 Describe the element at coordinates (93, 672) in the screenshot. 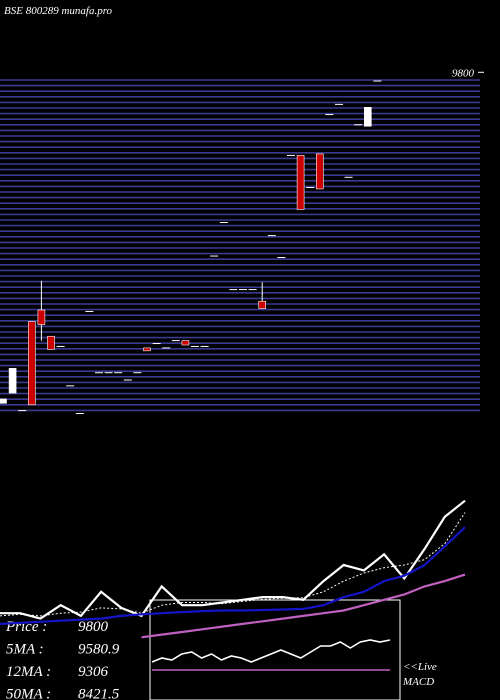

I see `legend-value: 9306` at that location.